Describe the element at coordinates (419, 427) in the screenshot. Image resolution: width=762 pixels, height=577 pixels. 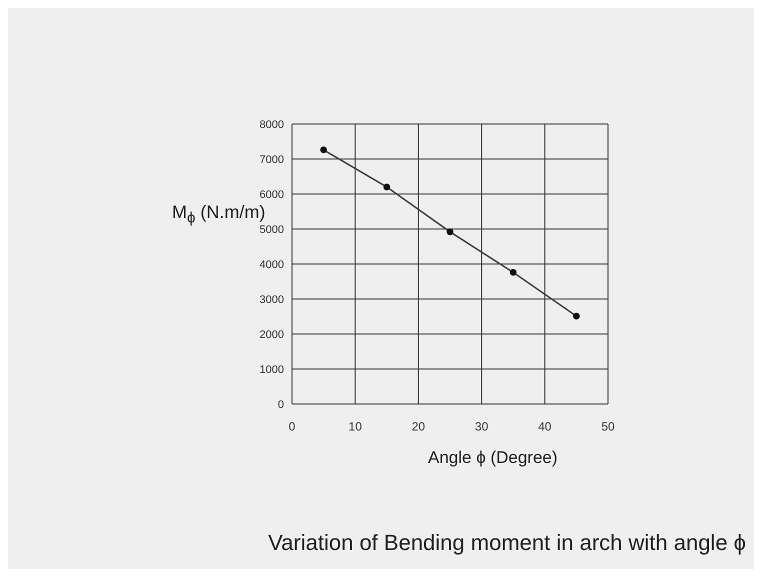
I see `x-tick-label: 20` at that location.